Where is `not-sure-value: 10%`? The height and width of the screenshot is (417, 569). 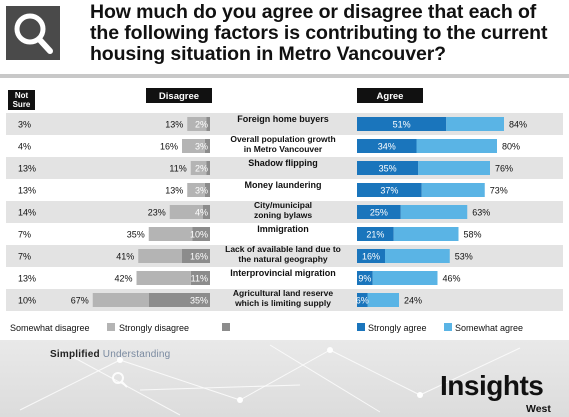
not-sure-value: 10% is located at coordinates (27, 301).